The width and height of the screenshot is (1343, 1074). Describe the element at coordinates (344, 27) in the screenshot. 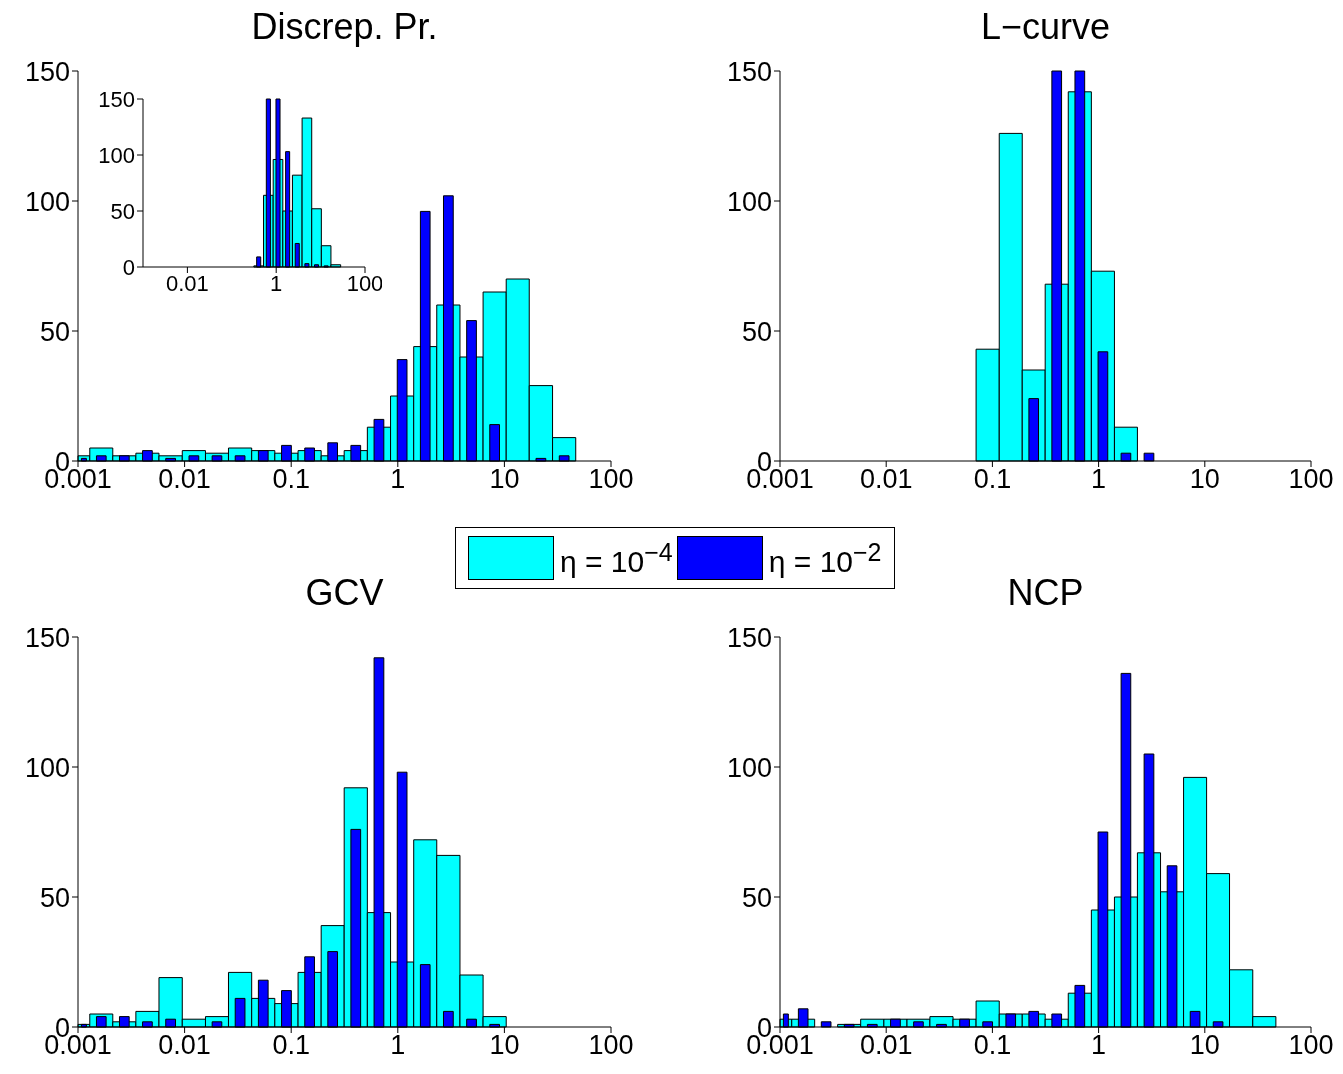

I see `chart-title: Discrep. Pr.` at that location.